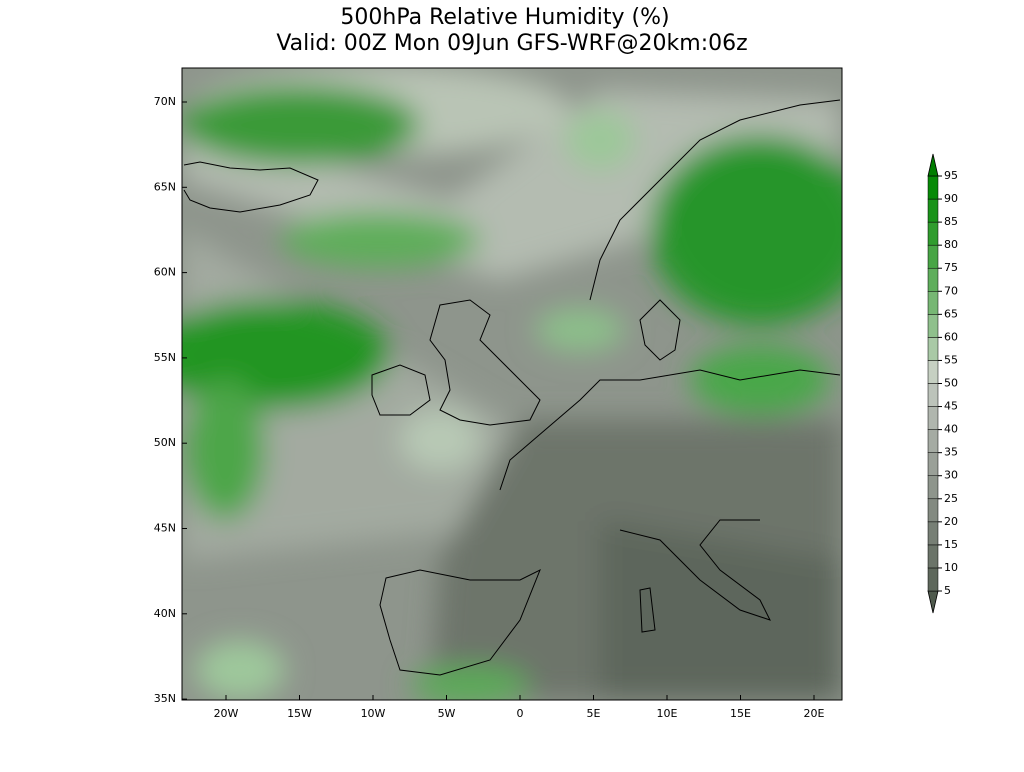 This screenshot has width=1024, height=772. I want to click on lon-label: 20W, so click(226, 713).